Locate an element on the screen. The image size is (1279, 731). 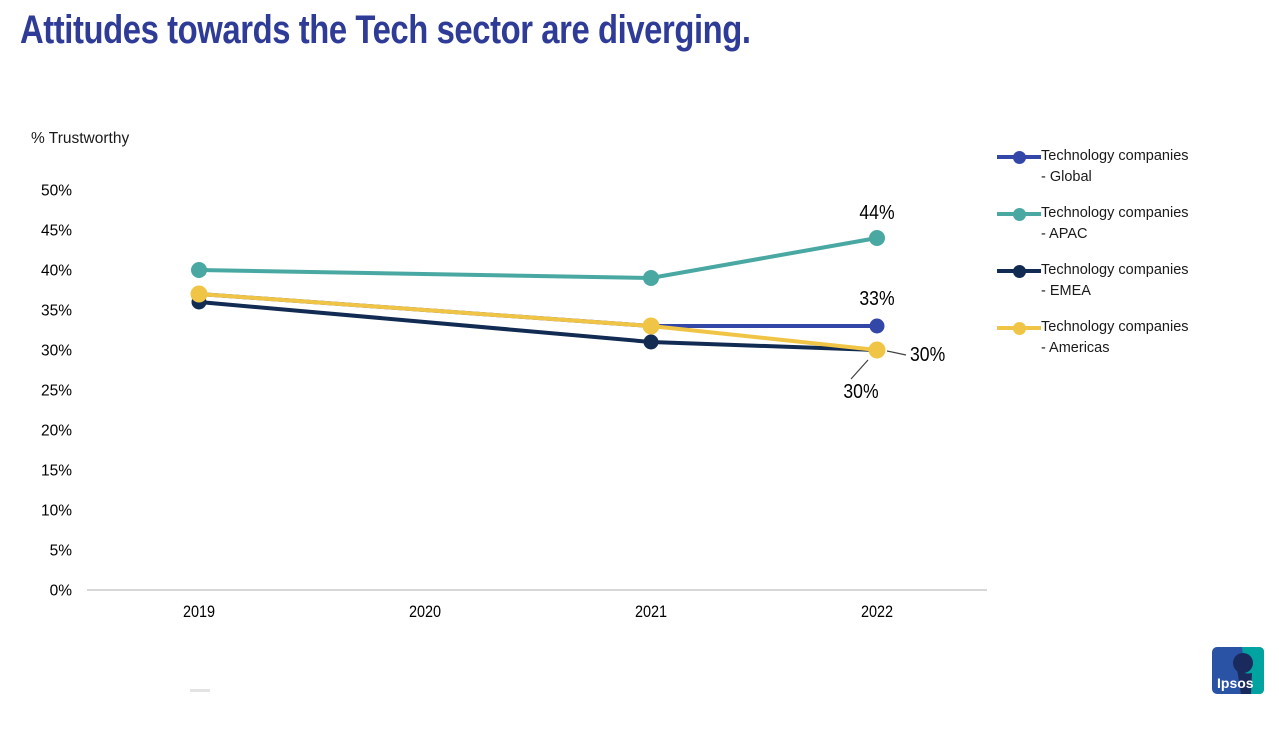
svg-text: 2021 is located at coordinates (651, 612).